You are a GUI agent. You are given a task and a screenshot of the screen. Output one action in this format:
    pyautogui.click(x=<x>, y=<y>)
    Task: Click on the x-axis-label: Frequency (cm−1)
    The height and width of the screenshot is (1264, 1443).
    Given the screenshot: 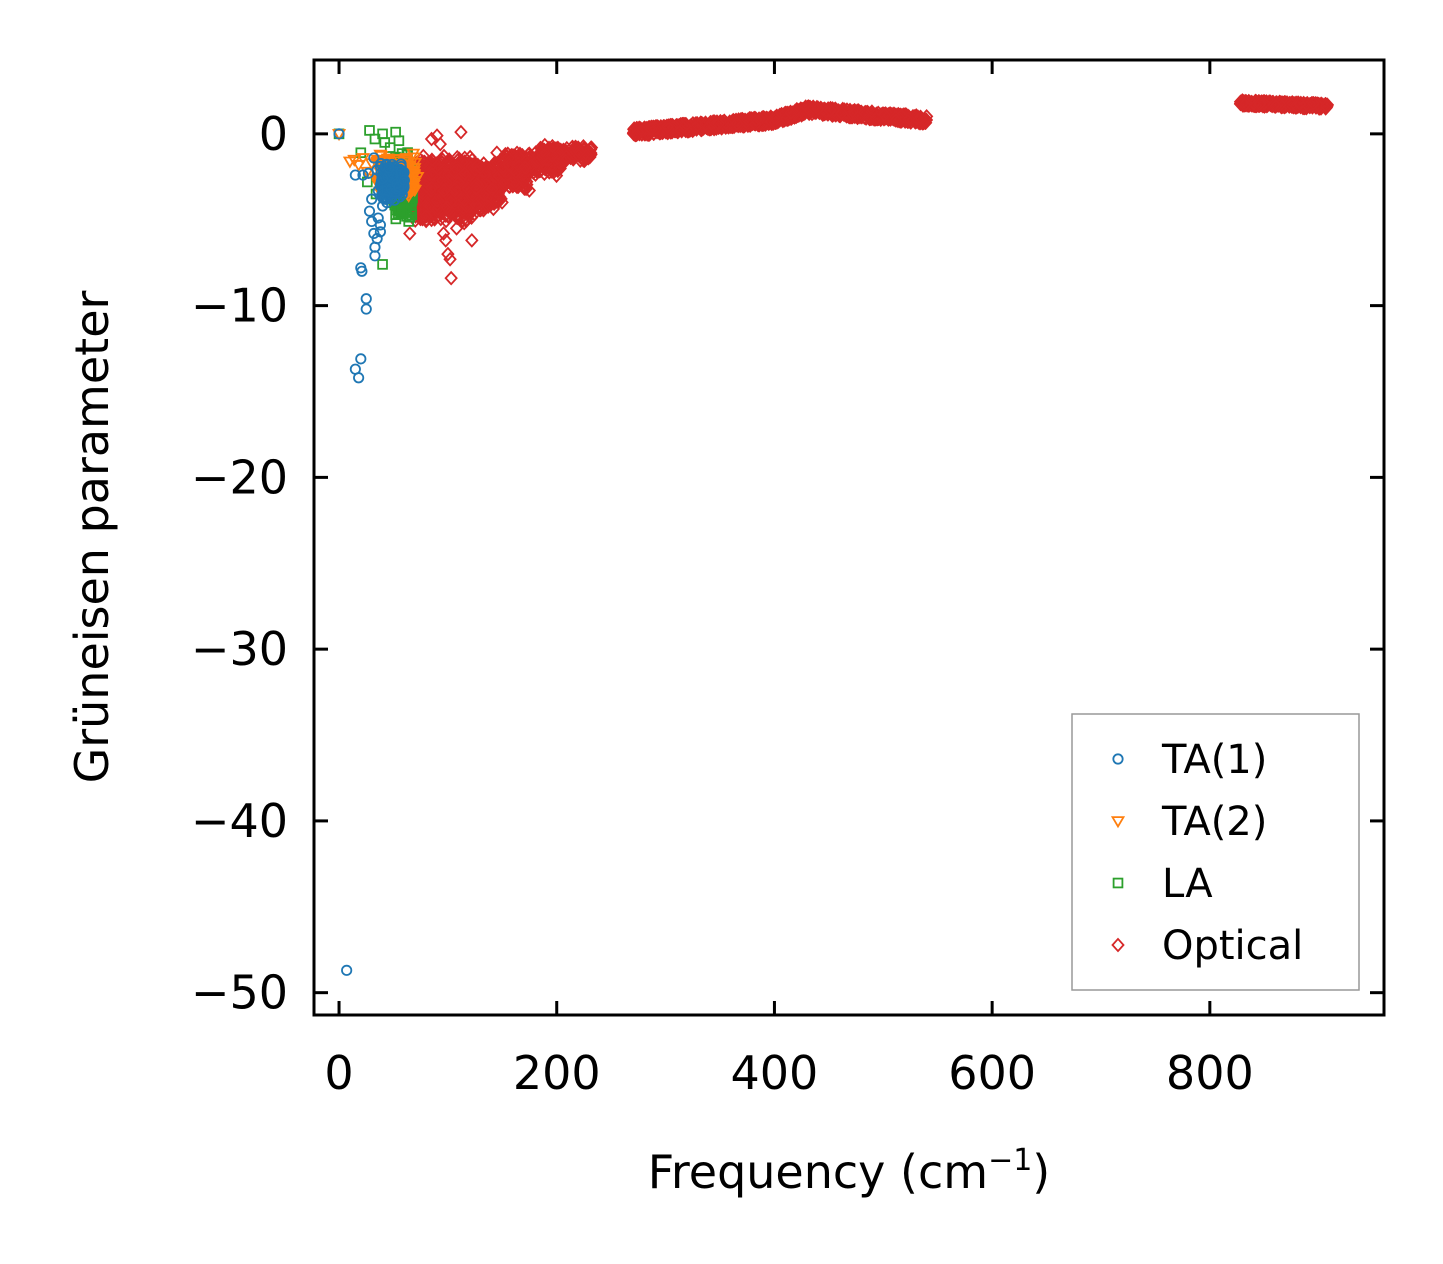 What is the action you would take?
    pyautogui.click(x=849, y=1171)
    